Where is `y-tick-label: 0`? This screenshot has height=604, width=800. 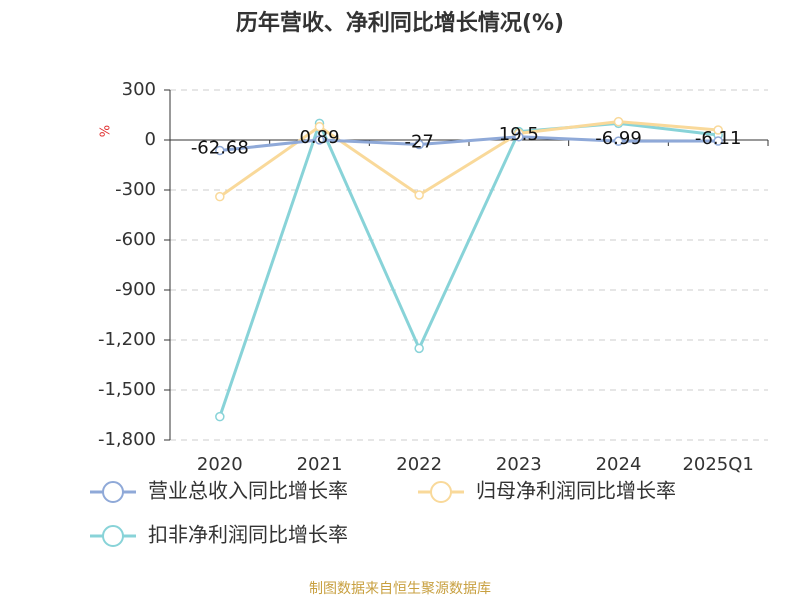
y-tick-label: 0 is located at coordinates (150, 139).